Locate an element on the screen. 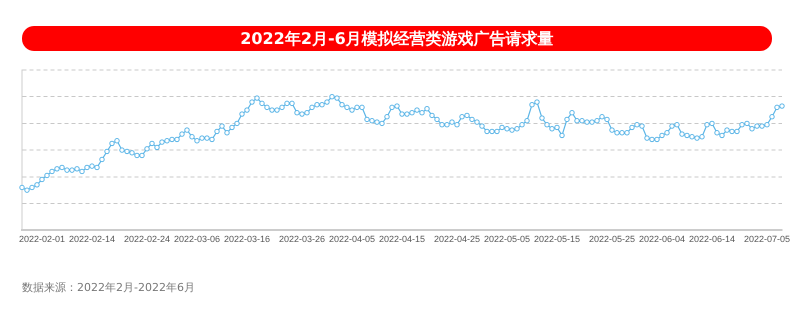  x-tick-label: 2022-02-24 is located at coordinates (147, 239).